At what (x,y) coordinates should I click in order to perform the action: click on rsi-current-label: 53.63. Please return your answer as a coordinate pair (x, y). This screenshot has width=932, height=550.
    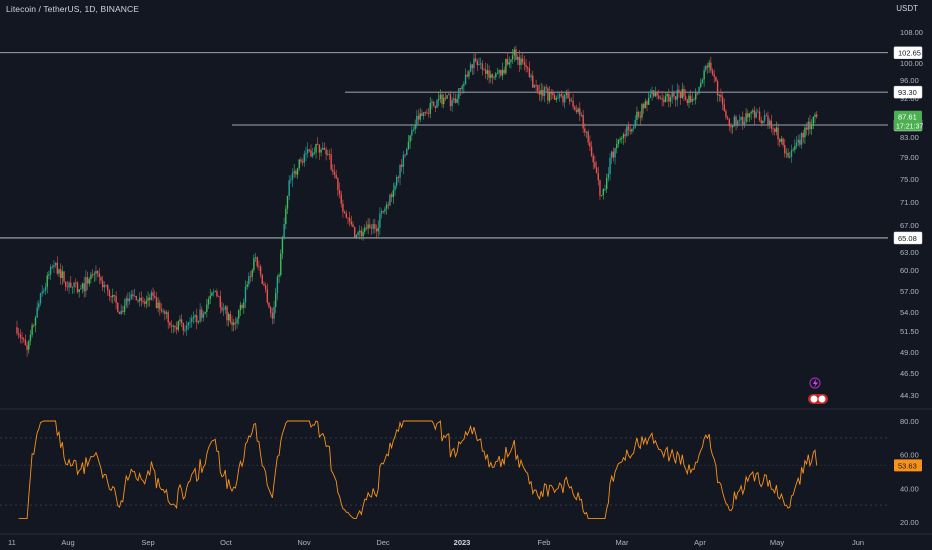
    Looking at the image, I should click on (907, 465).